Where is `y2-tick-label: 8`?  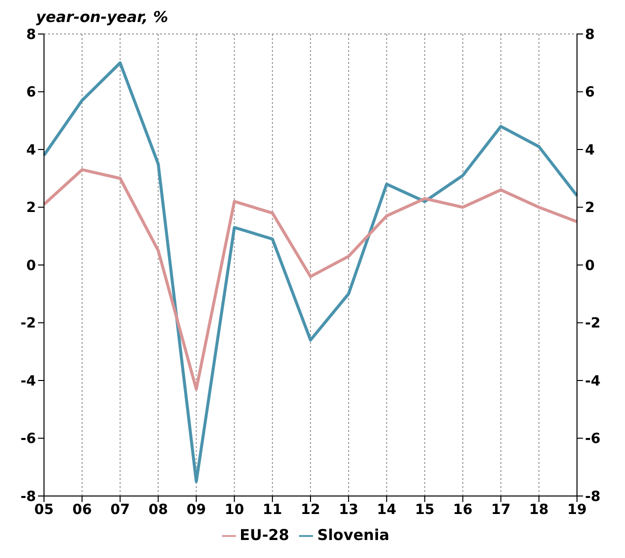 y2-tick-label: 8 is located at coordinates (590, 34).